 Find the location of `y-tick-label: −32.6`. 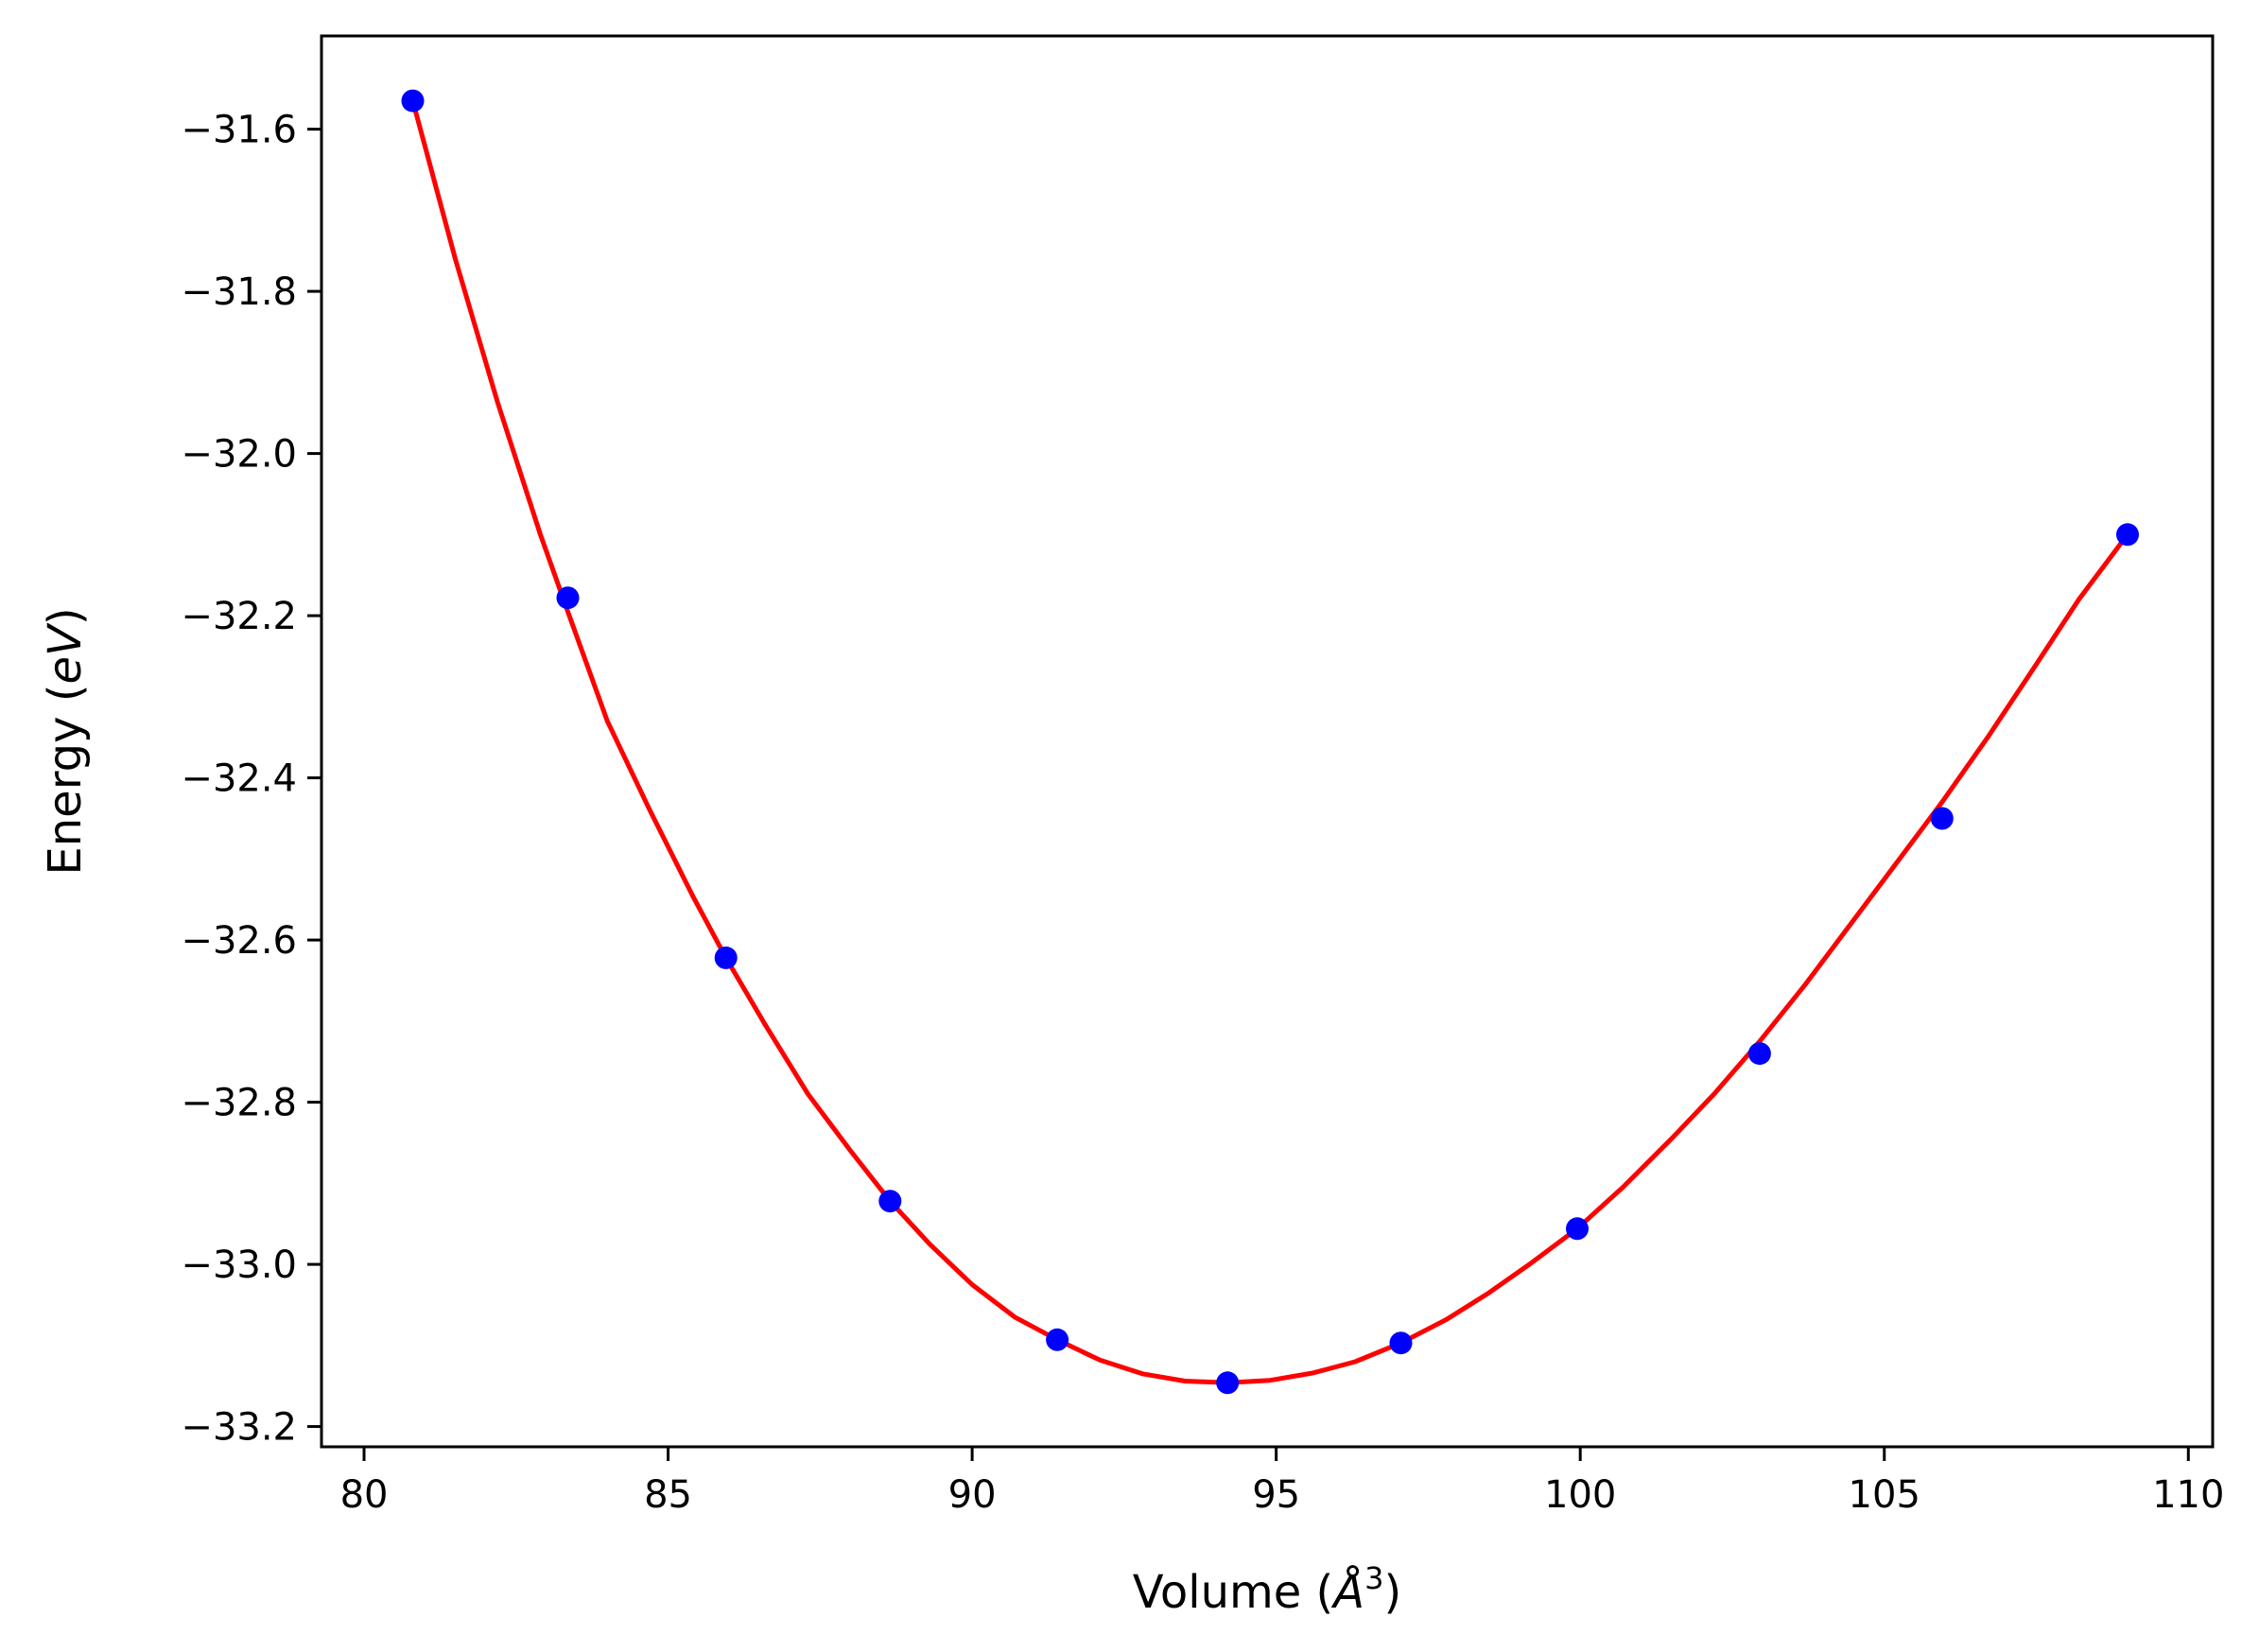

y-tick-label: −32.6 is located at coordinates (239, 941).